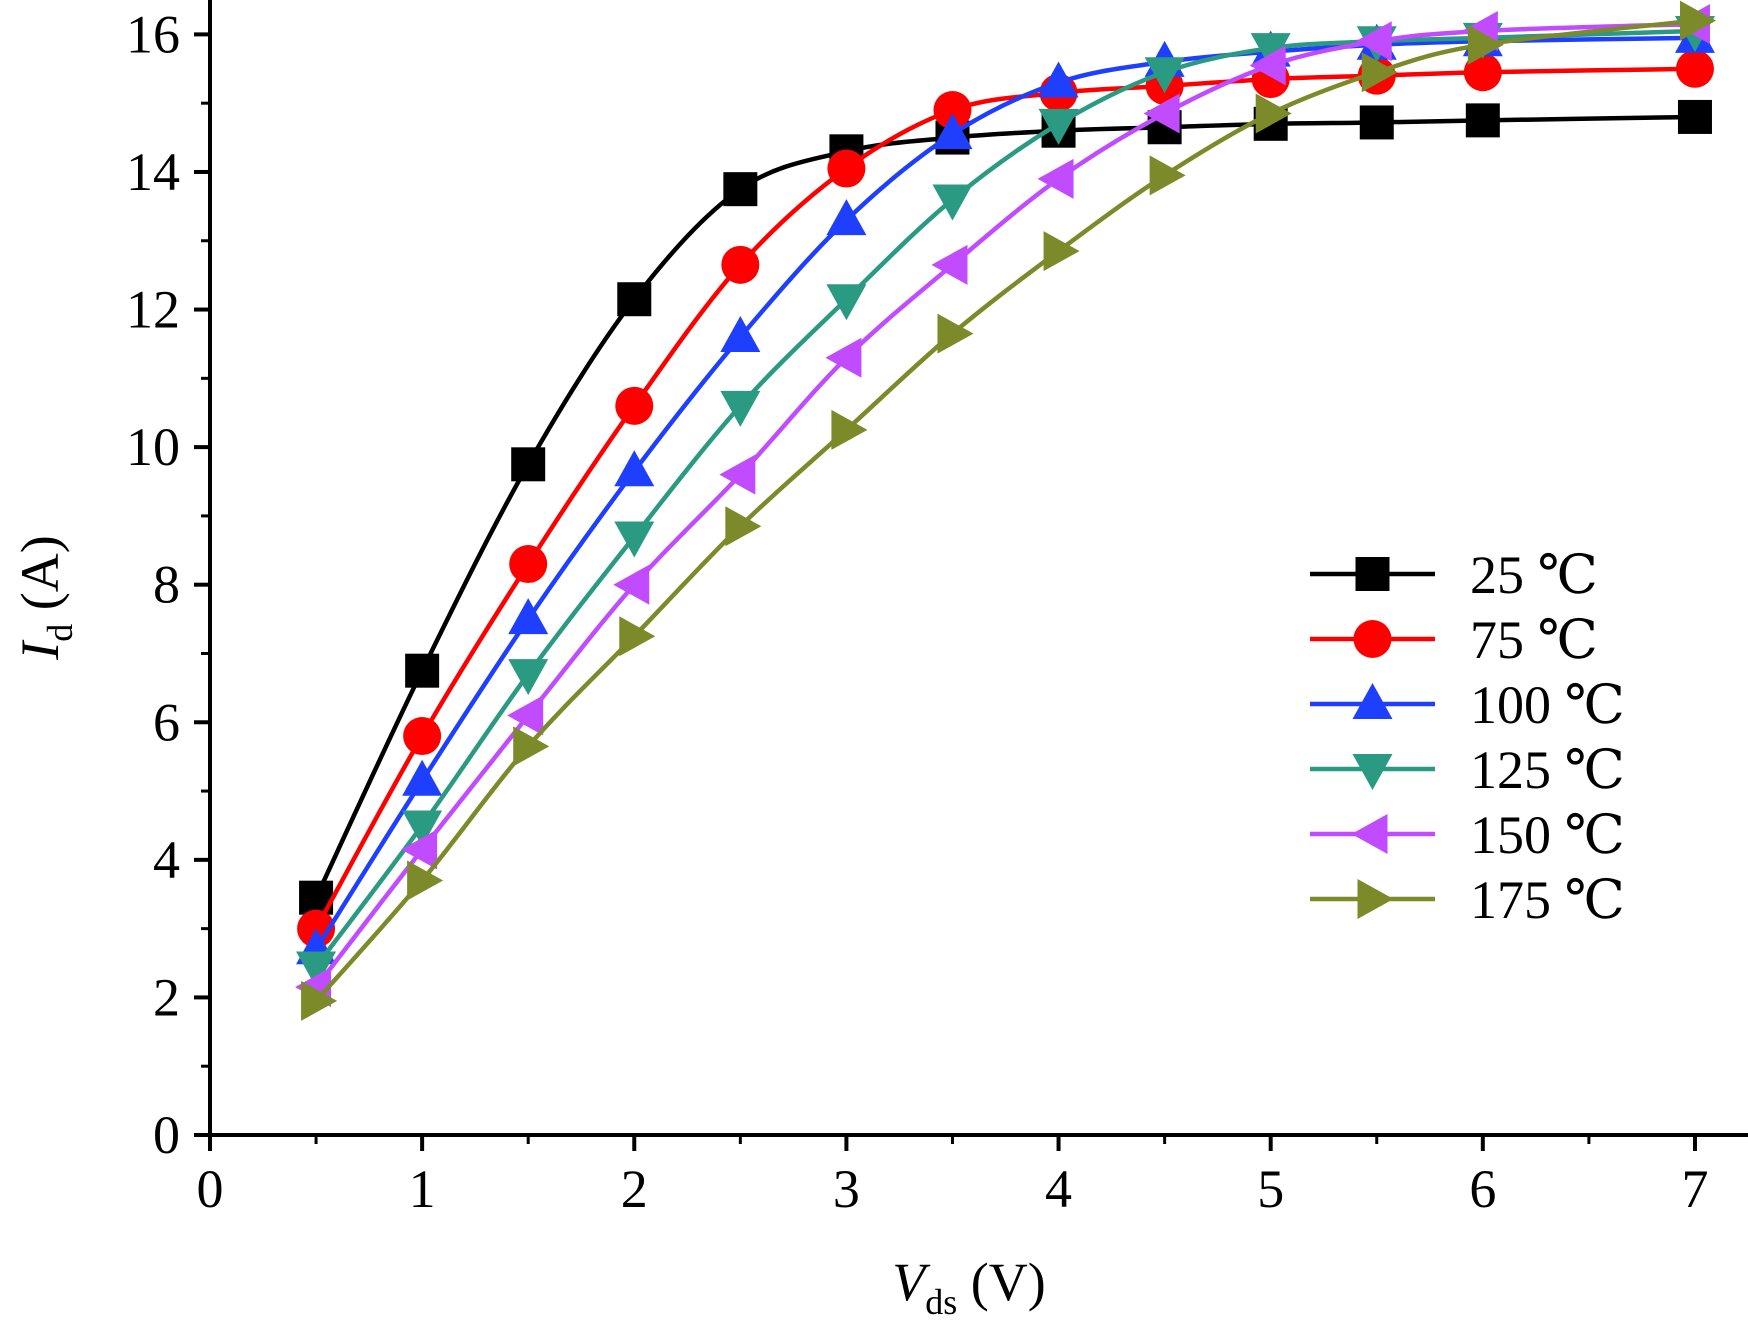  What do you see at coordinates (166, 1135) in the screenshot?
I see `y-tick-label: 0` at bounding box center [166, 1135].